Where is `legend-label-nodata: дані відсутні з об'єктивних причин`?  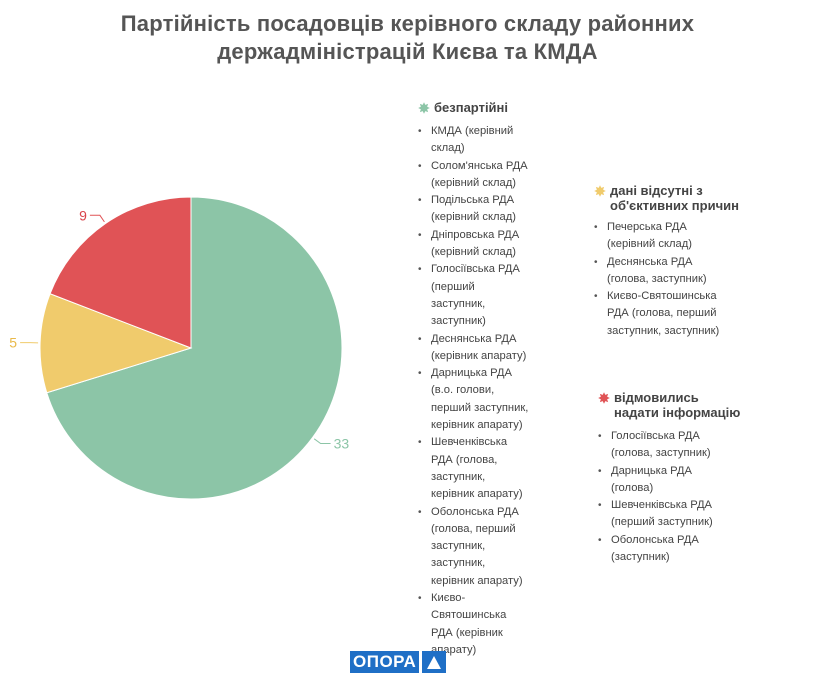 legend-label-nodata: дані відсутні з об'єктивних причин is located at coordinates (674, 198).